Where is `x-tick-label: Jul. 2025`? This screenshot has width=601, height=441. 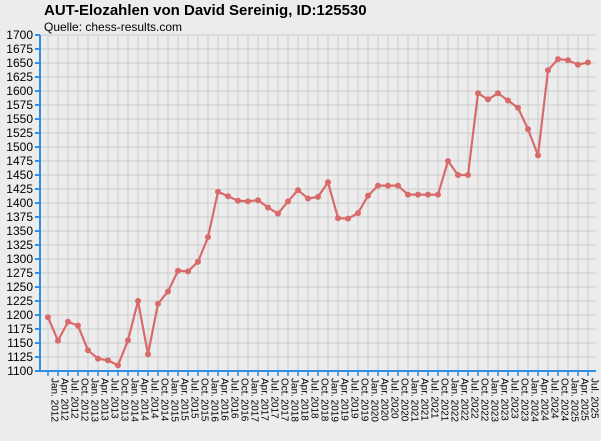
x-tick-label: Jul. 2025 is located at coordinates (594, 398).